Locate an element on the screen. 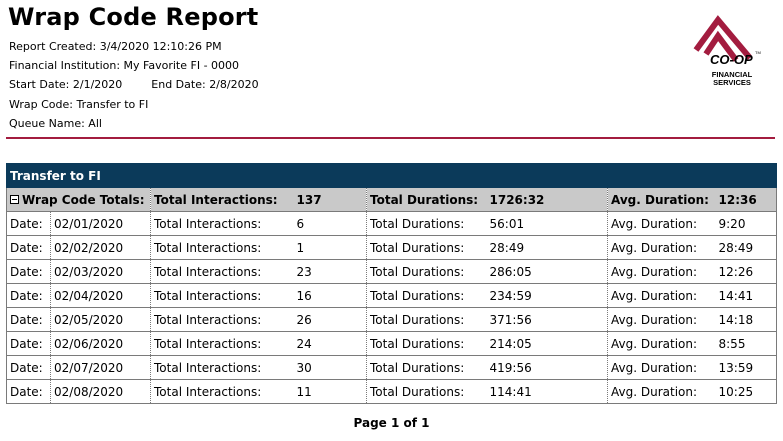 The width and height of the screenshot is (783, 441). start-date-label: Start Date: is located at coordinates (39, 85).